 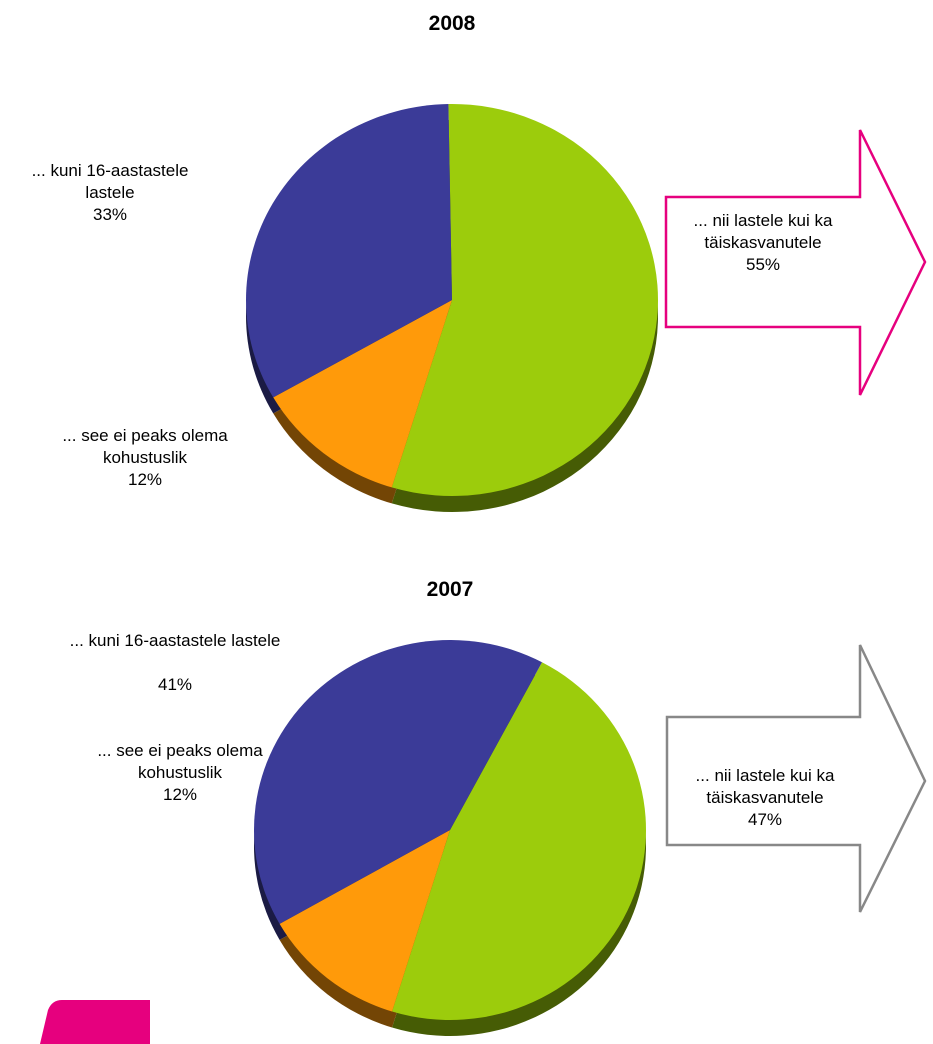 I want to click on chart-title: 2008, so click(x=452, y=23).